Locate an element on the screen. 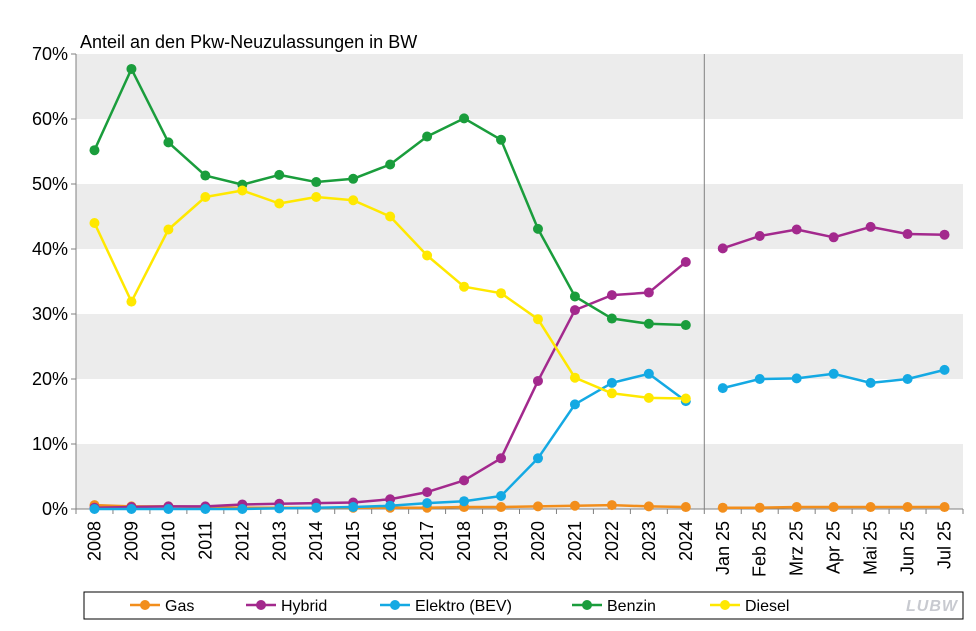  legend-label-gas: Gas is located at coordinates (179, 606).